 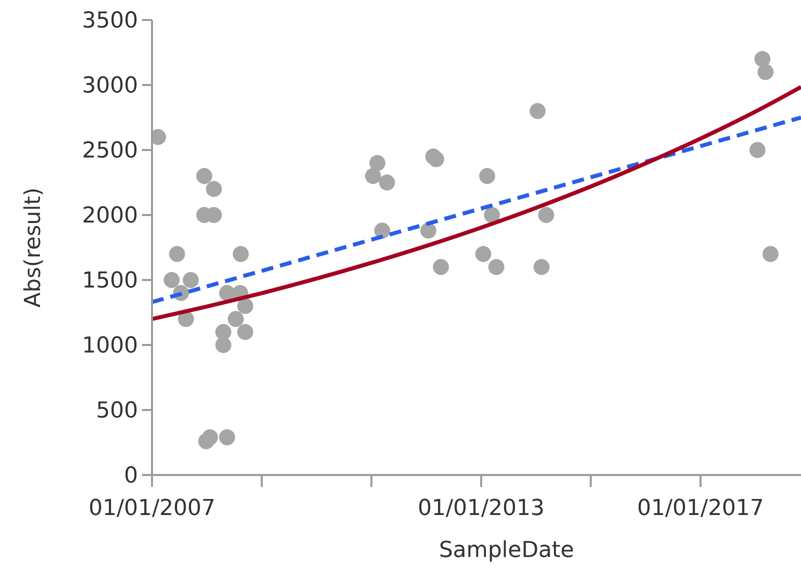 I want to click on y-tick-label: 1500, so click(x=110, y=281).